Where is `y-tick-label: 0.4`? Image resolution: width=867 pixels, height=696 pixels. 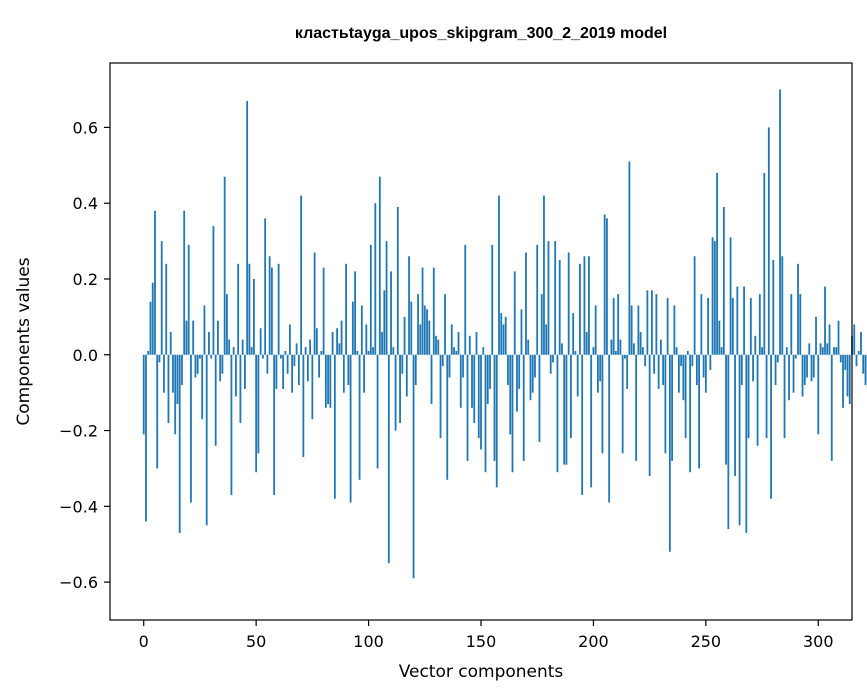
y-tick-label: 0.4 is located at coordinates (85, 203).